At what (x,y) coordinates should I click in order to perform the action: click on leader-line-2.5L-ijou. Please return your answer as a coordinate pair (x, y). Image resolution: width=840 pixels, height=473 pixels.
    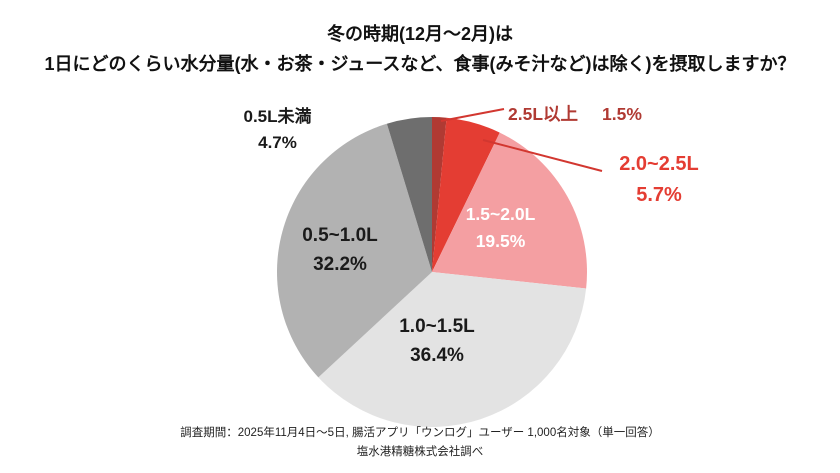
    Looking at the image, I should click on (472, 115).